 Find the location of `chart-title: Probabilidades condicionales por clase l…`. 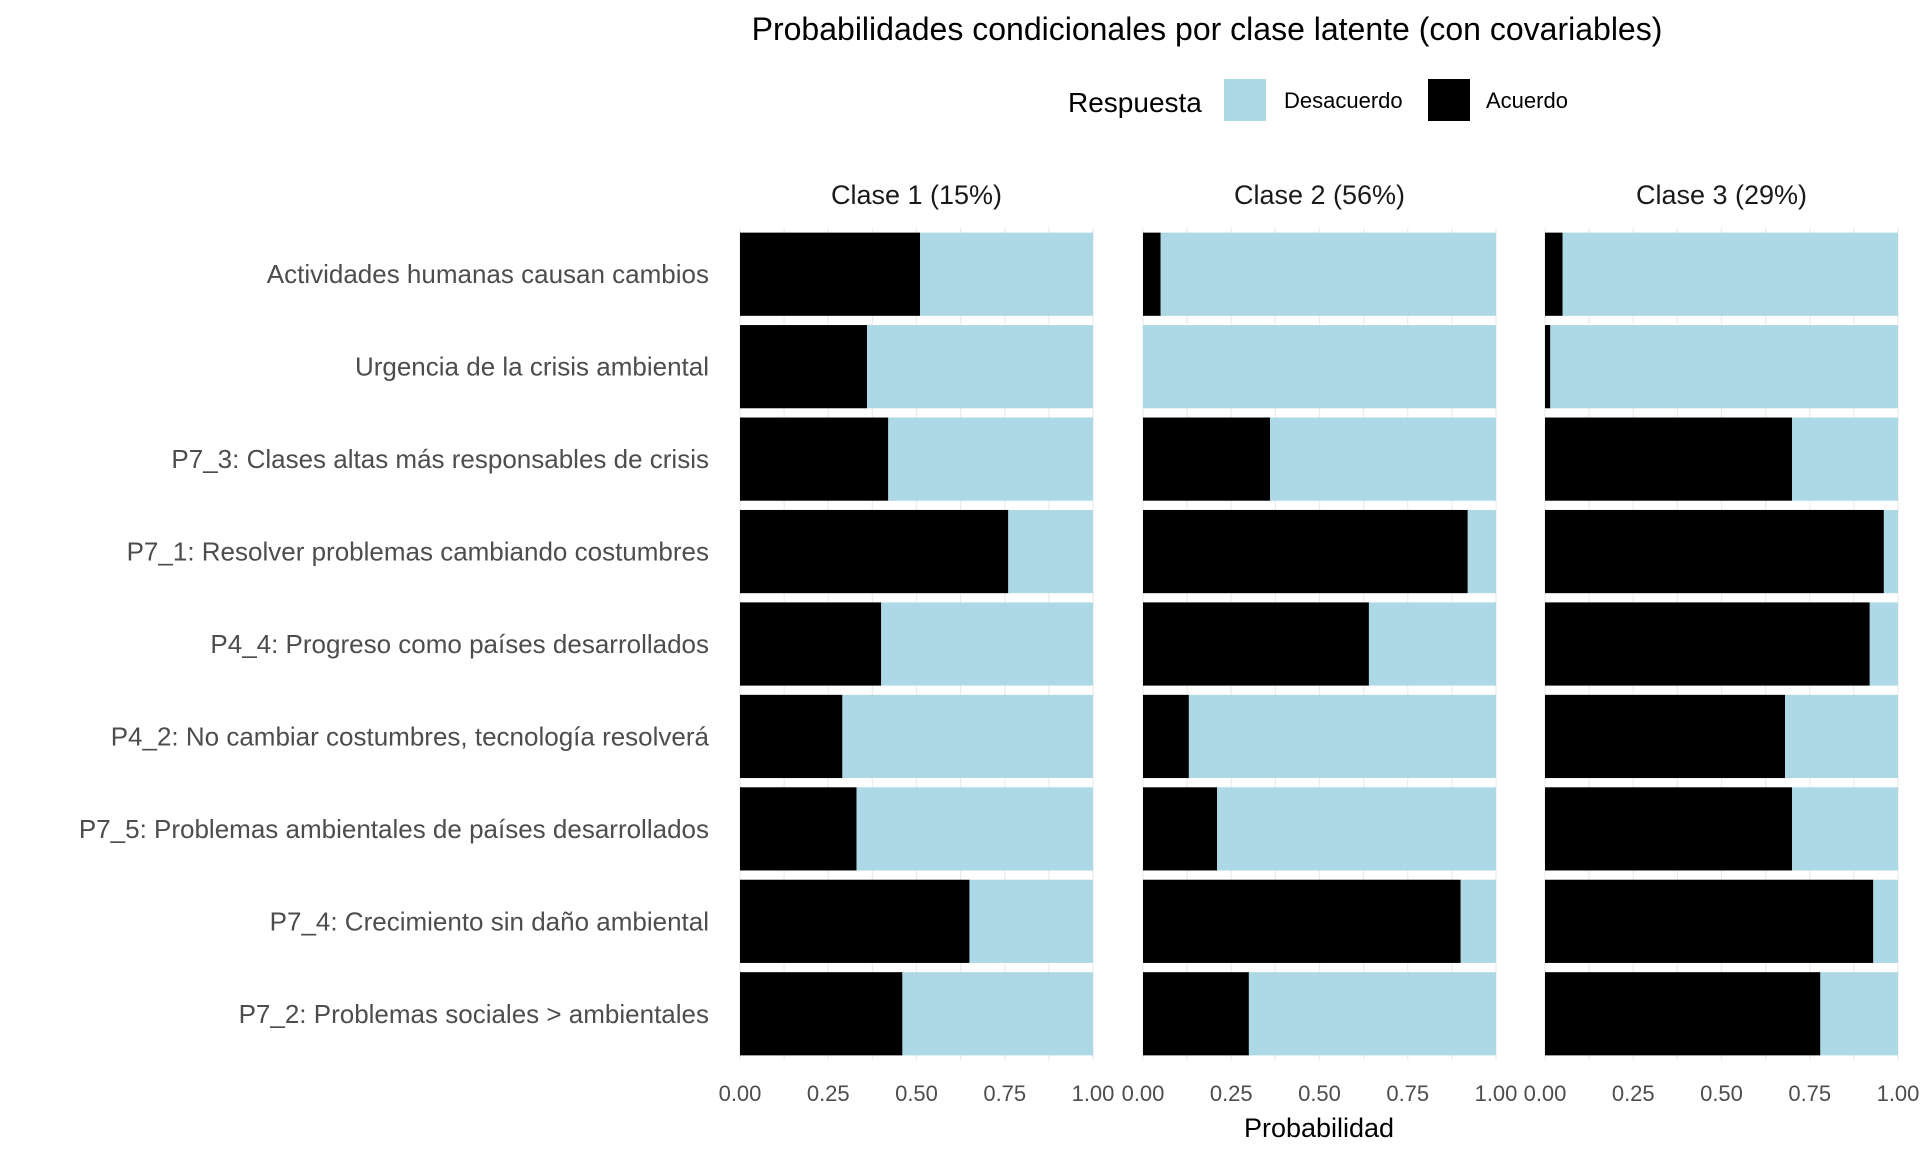

chart-title: Probabilidades condicionales por clase l… is located at coordinates (1207, 29).